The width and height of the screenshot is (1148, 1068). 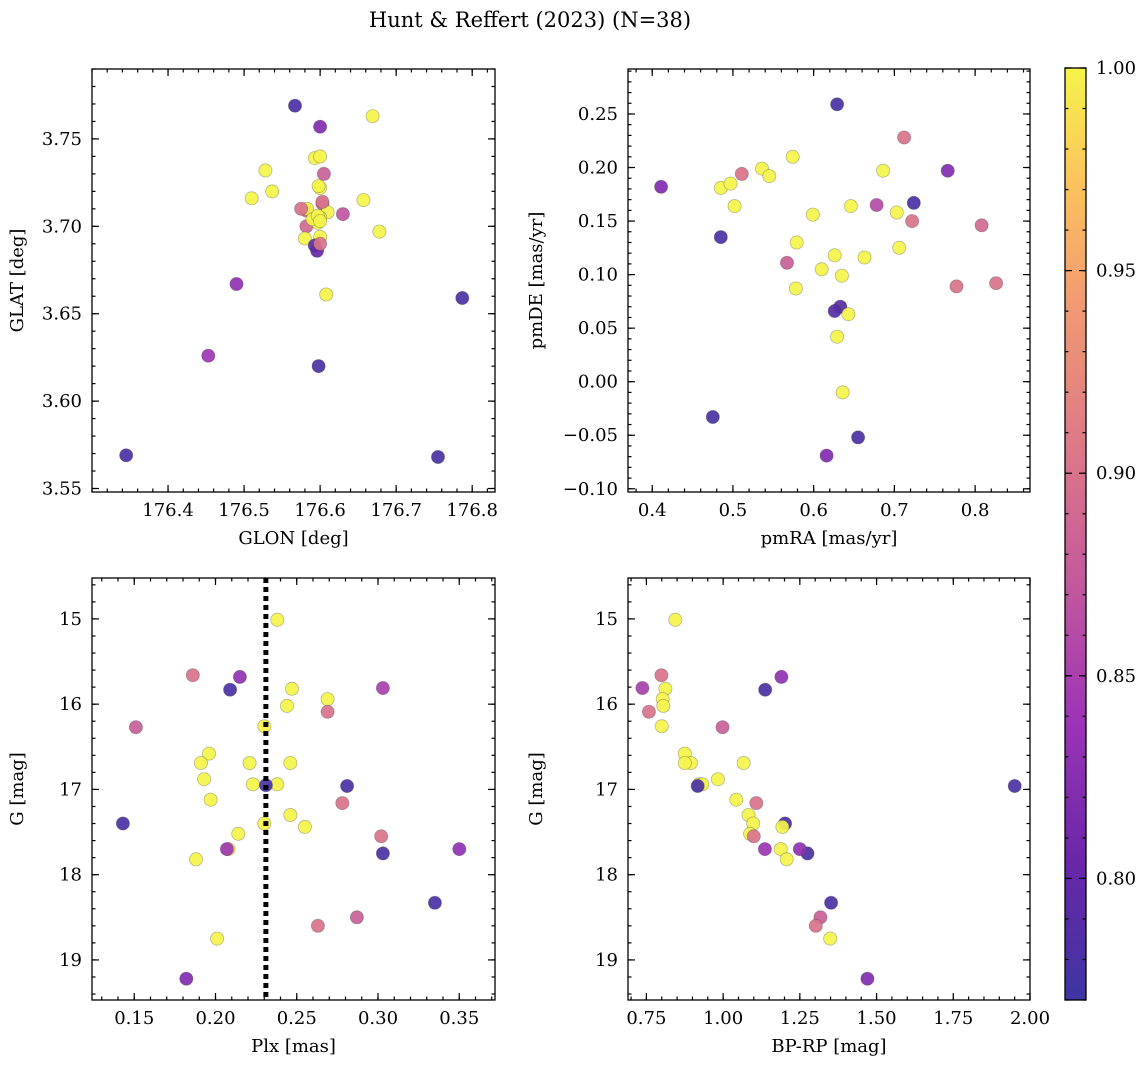 I want to click on y-tick-label: −0.10, so click(x=590, y=489).